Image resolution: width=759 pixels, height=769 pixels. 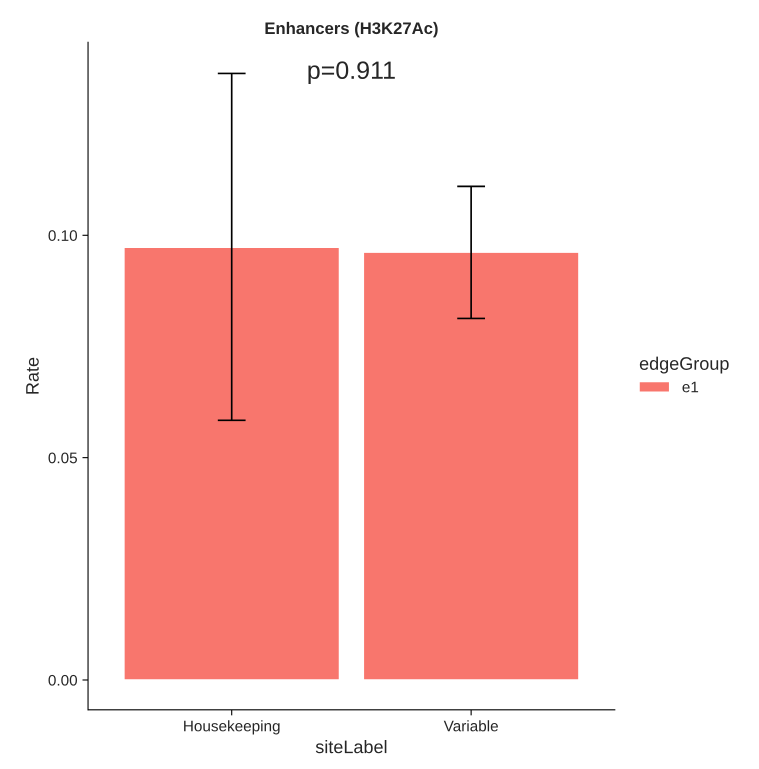 What do you see at coordinates (63, 235) in the screenshot?
I see `y-tick-label: 0.10` at bounding box center [63, 235].